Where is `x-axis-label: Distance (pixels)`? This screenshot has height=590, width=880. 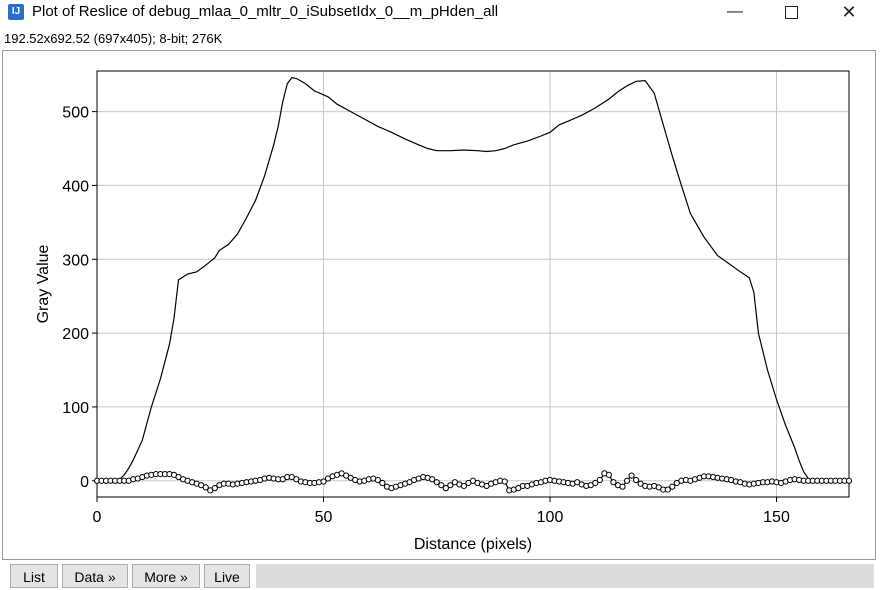 x-axis-label: Distance (pixels) is located at coordinates (473, 544).